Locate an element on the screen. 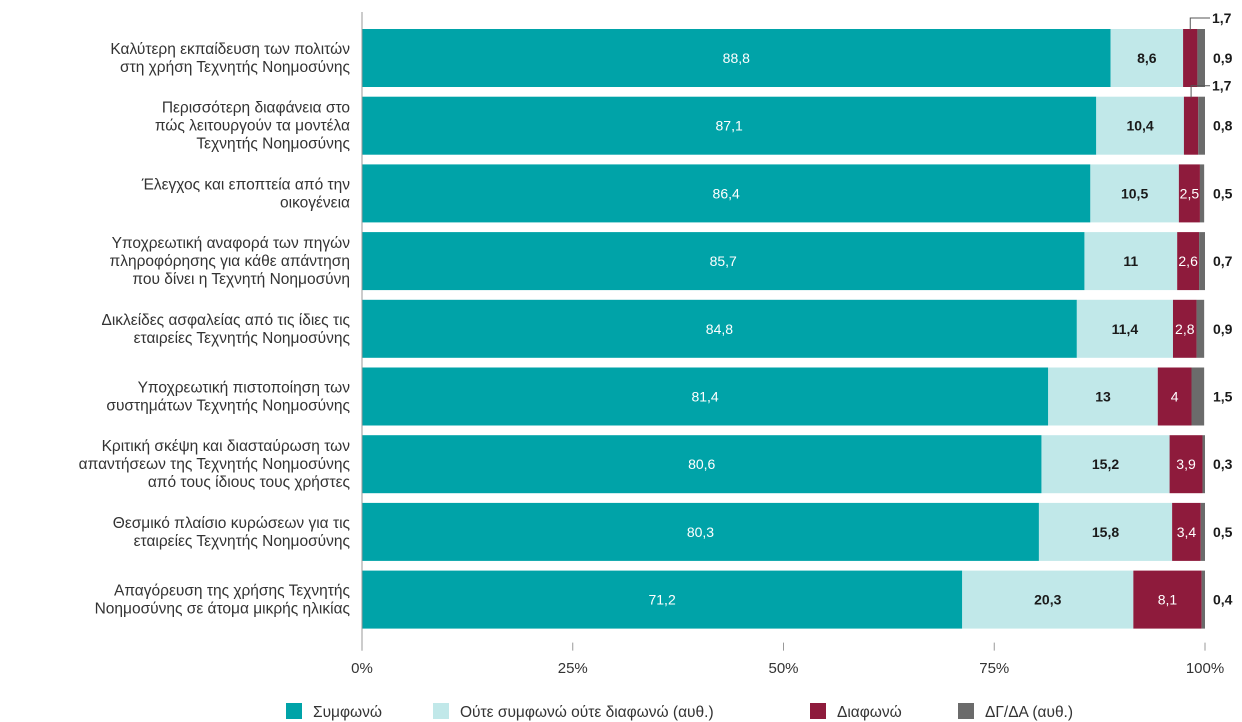 This screenshot has width=1242, height=722. data-label: 10,4 is located at coordinates (1139, 126).